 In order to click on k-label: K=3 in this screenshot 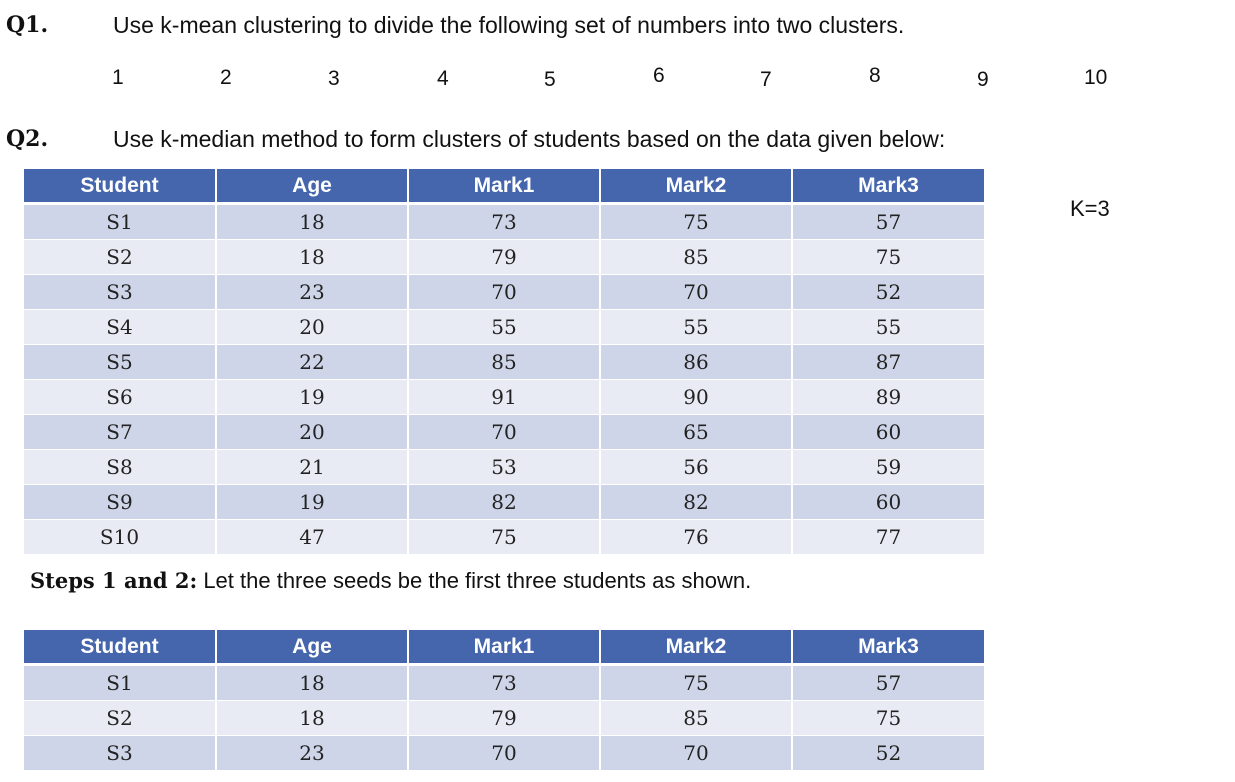, I will do `click(1090, 208)`.